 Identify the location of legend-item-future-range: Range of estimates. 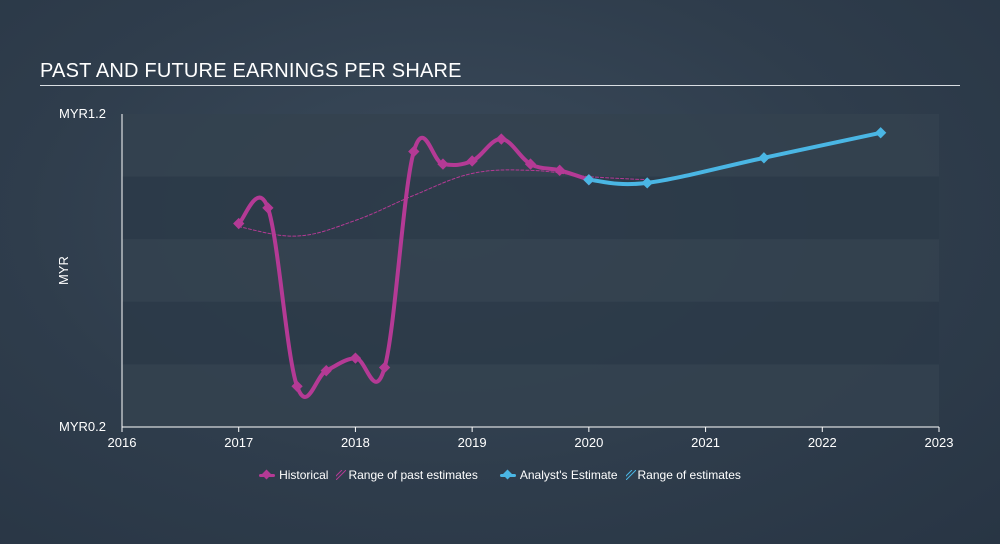
(683, 475).